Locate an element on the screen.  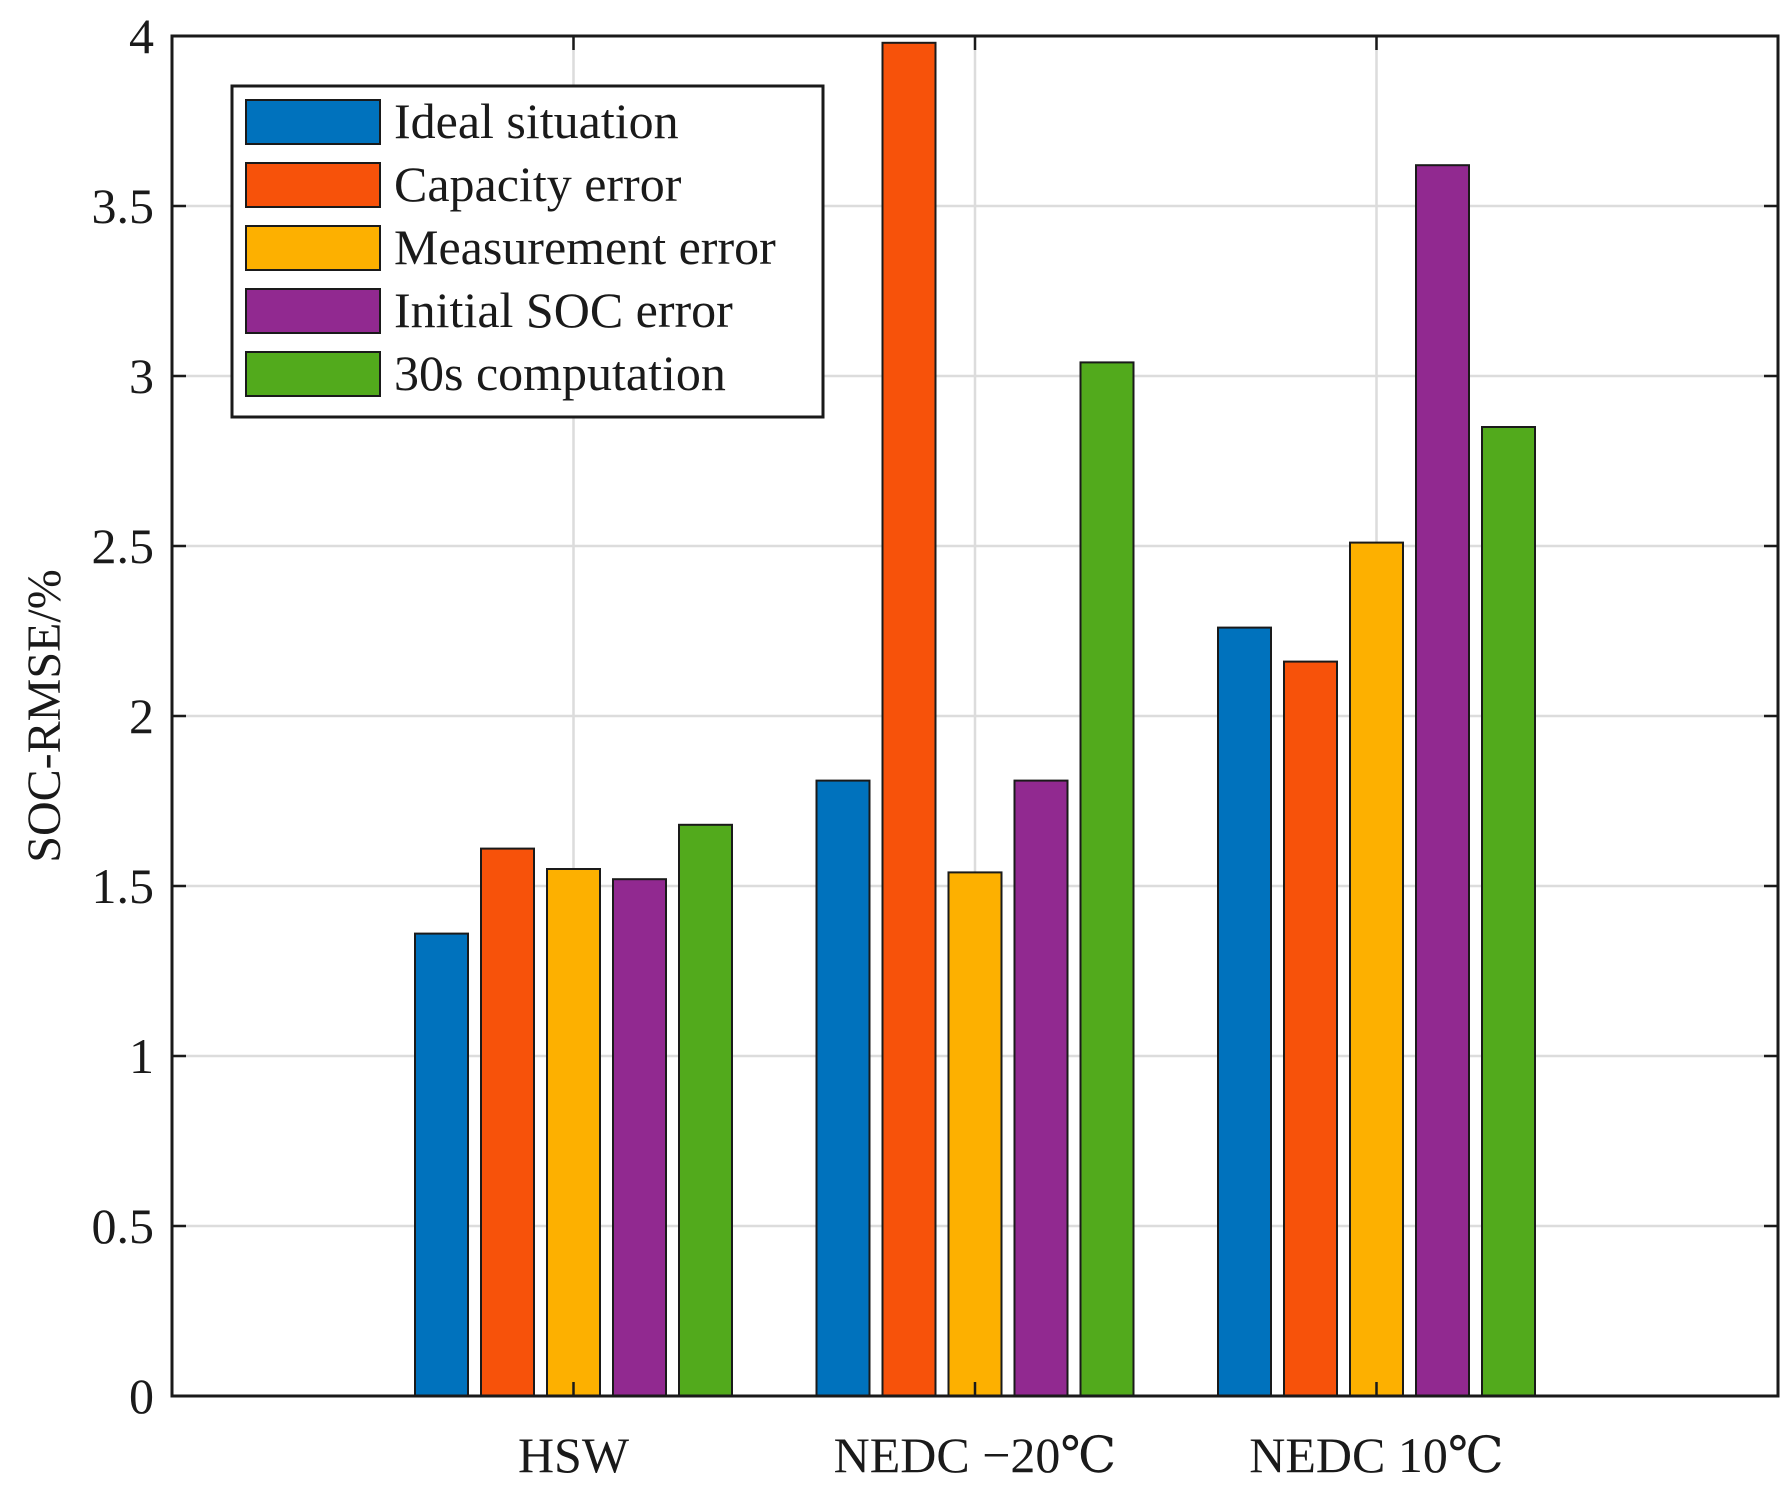
y-tick-label: 1 is located at coordinates (141, 1056).